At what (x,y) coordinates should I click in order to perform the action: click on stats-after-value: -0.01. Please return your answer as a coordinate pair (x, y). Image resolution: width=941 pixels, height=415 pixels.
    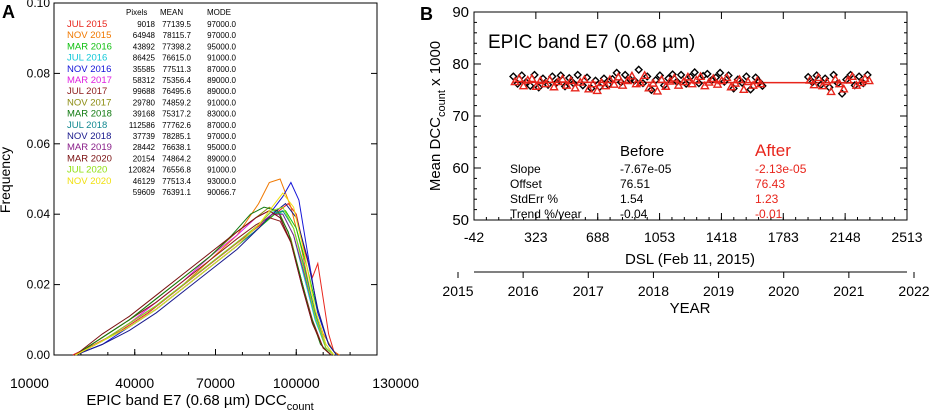
    Looking at the image, I should click on (769, 214).